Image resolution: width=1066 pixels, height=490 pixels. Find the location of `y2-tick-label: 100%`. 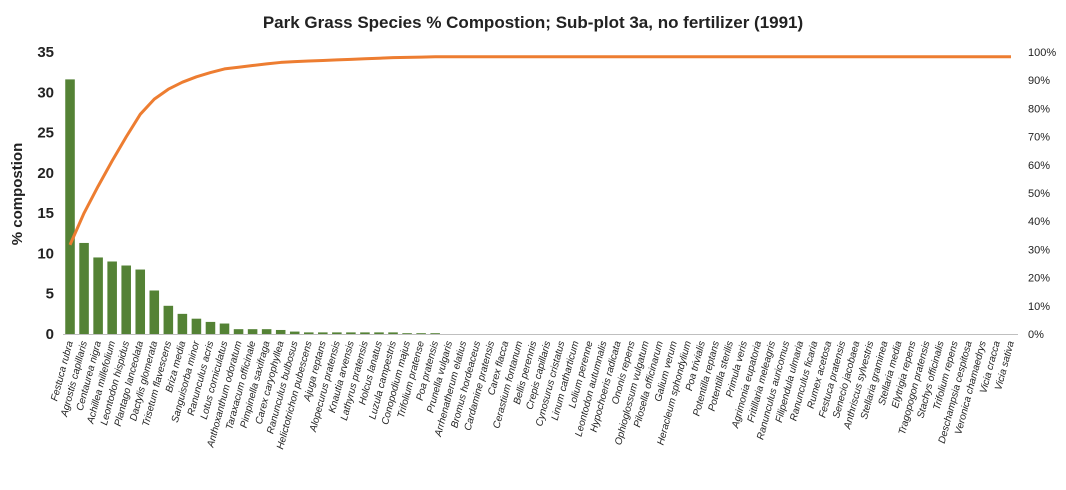

y2-tick-label: 100% is located at coordinates (1042, 53).